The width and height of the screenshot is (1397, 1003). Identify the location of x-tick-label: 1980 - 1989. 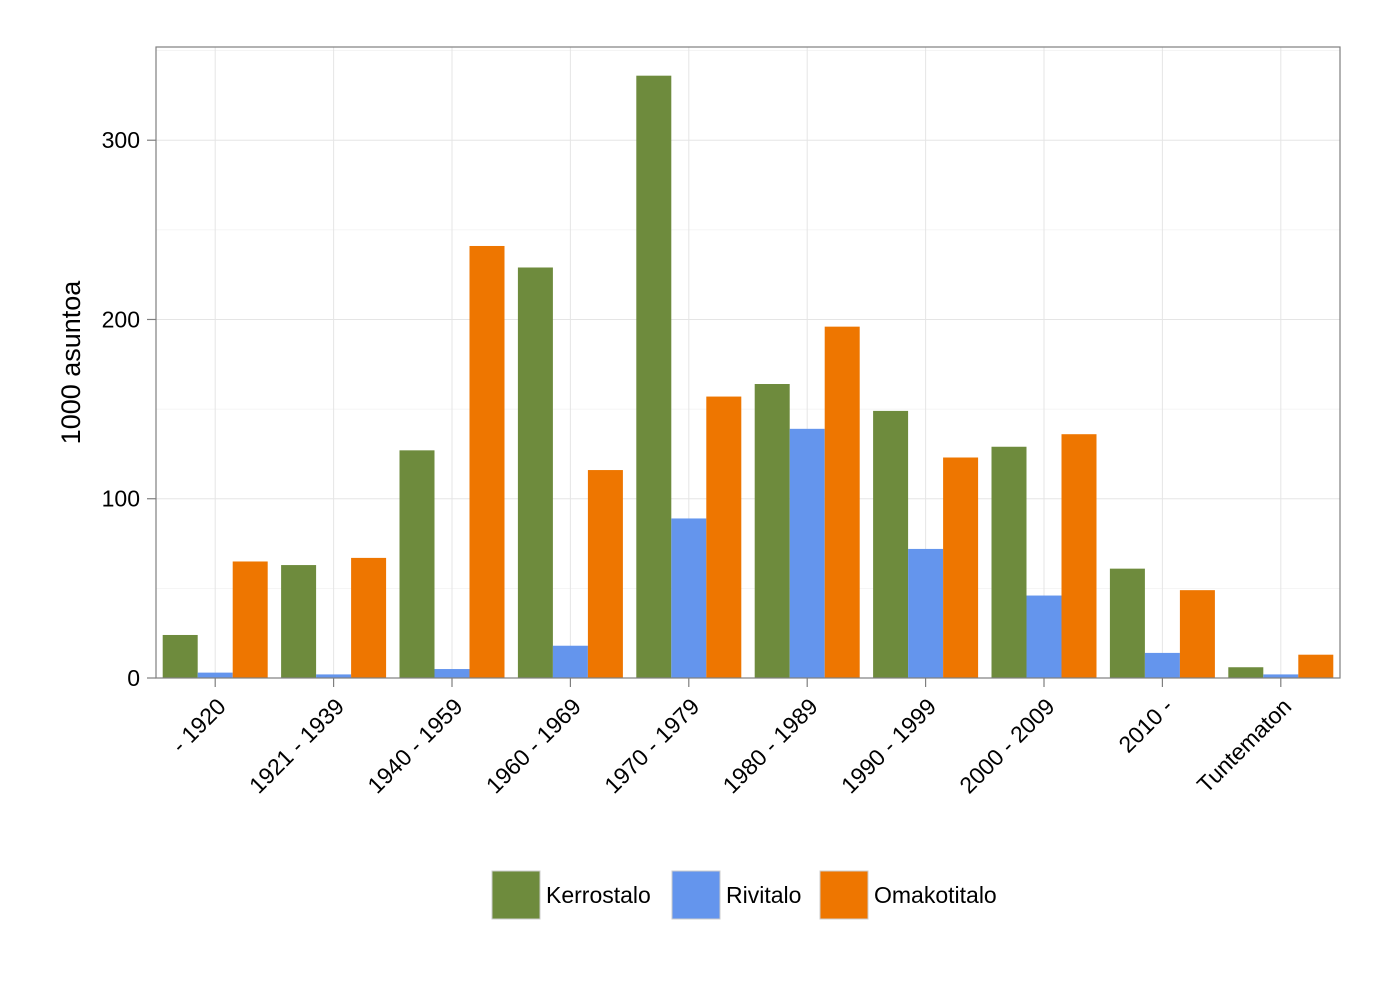
(770, 745).